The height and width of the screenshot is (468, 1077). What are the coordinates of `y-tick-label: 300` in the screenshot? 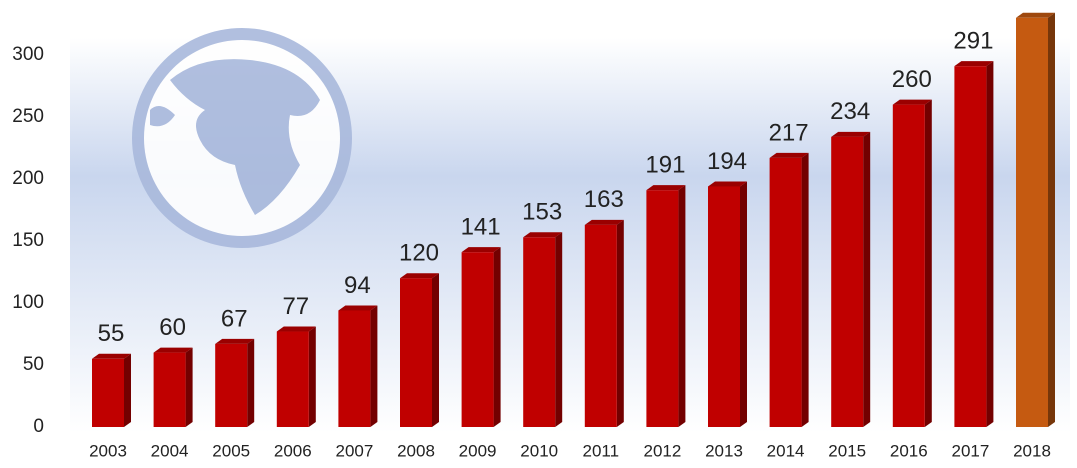 It's located at (28, 54).